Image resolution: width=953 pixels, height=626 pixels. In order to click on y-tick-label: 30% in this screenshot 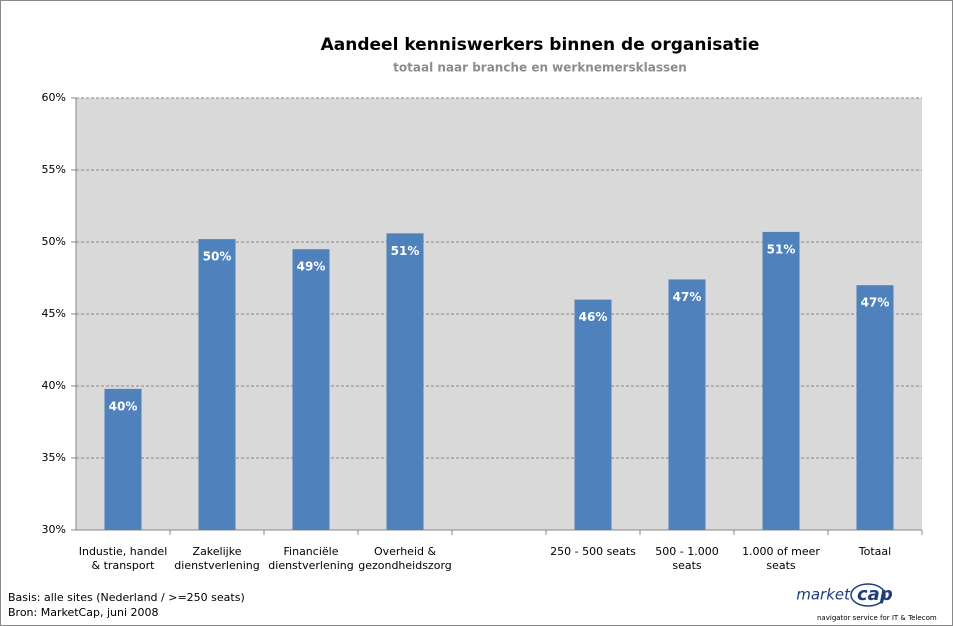, I will do `click(54, 529)`.